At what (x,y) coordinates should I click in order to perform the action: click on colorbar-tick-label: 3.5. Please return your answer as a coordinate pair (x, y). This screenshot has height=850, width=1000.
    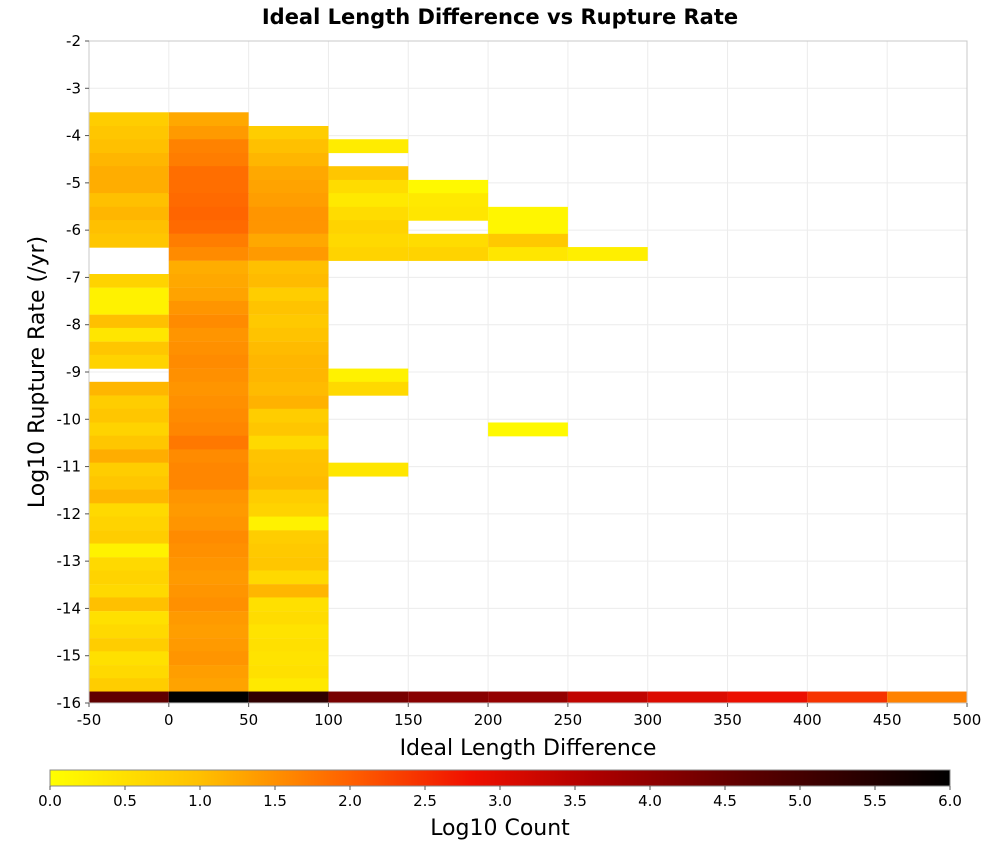
    Looking at the image, I should click on (575, 801).